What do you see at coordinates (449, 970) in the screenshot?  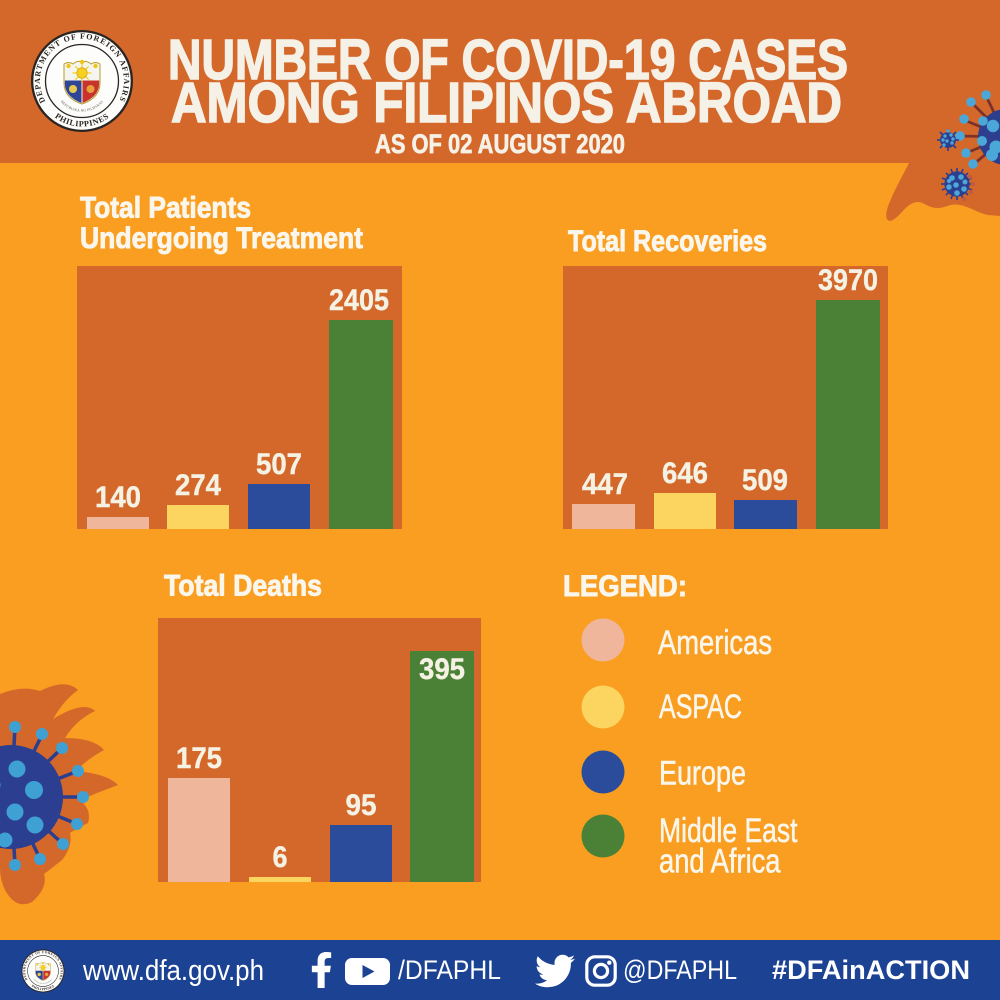 I see `svg-text: /DFAPHL` at bounding box center [449, 970].